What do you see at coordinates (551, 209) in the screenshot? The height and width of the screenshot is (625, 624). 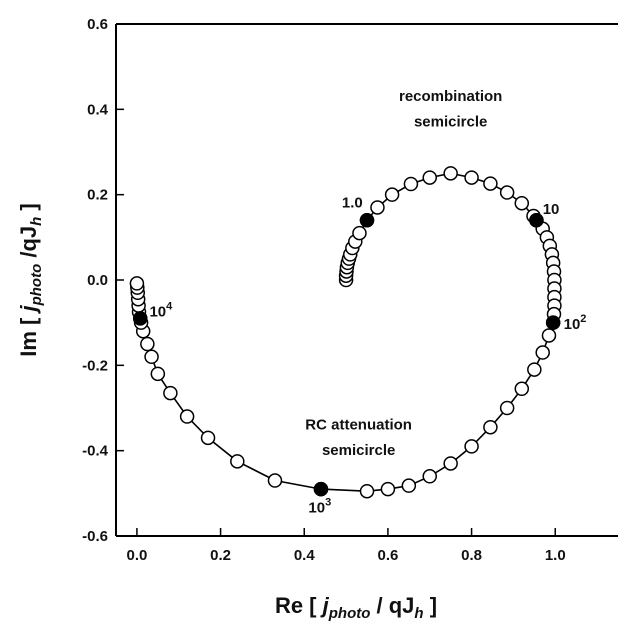 I see `frequency-label: 10` at bounding box center [551, 209].